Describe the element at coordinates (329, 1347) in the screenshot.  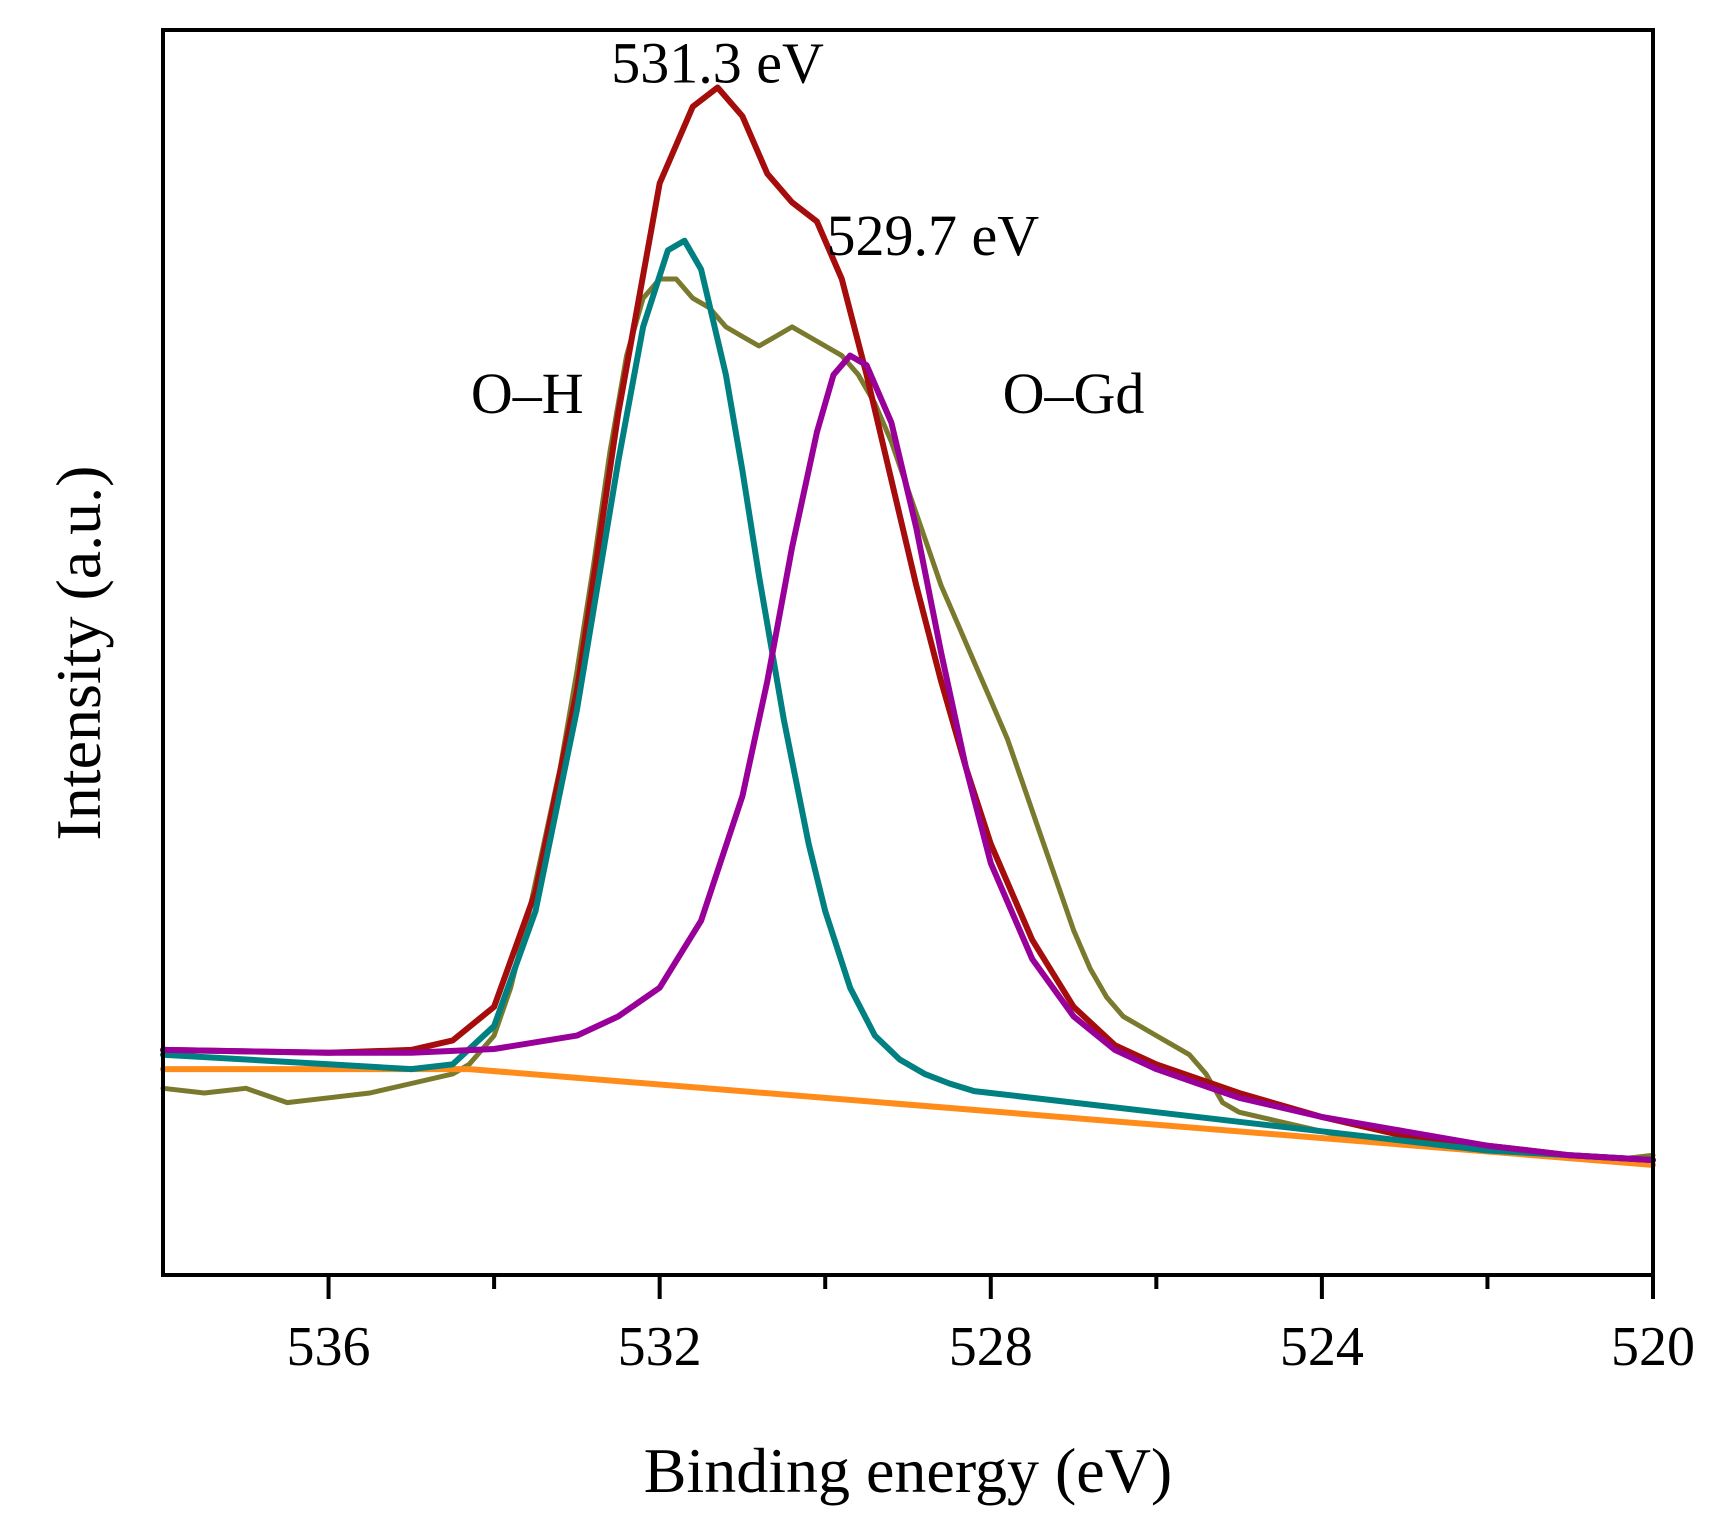
I see `x-tick-label: 536` at that location.